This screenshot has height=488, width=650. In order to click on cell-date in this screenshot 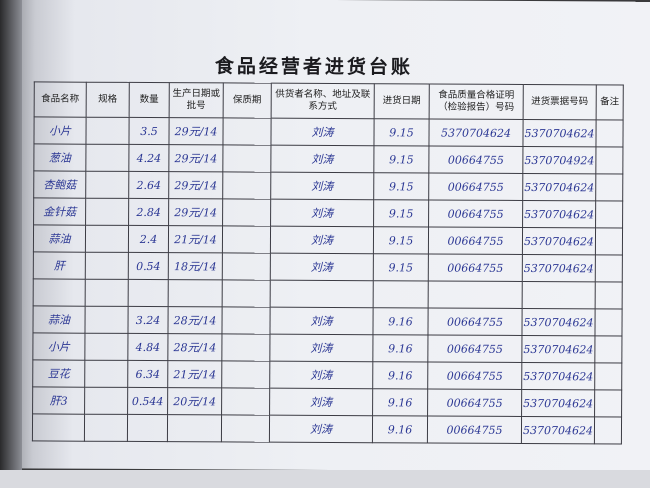, I will do `click(401, 294)`.